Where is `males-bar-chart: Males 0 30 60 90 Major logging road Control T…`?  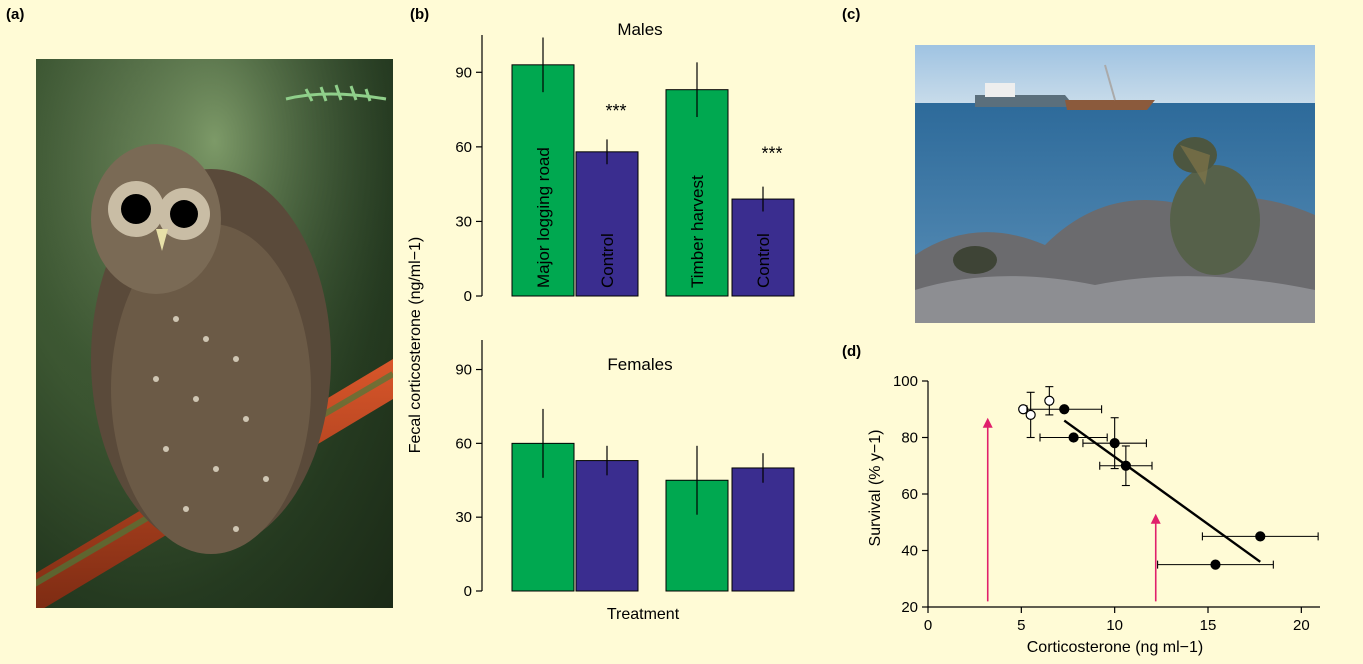 males-bar-chart: Males 0 30 60 90 Major logging road Control T… is located at coordinates (625, 162).